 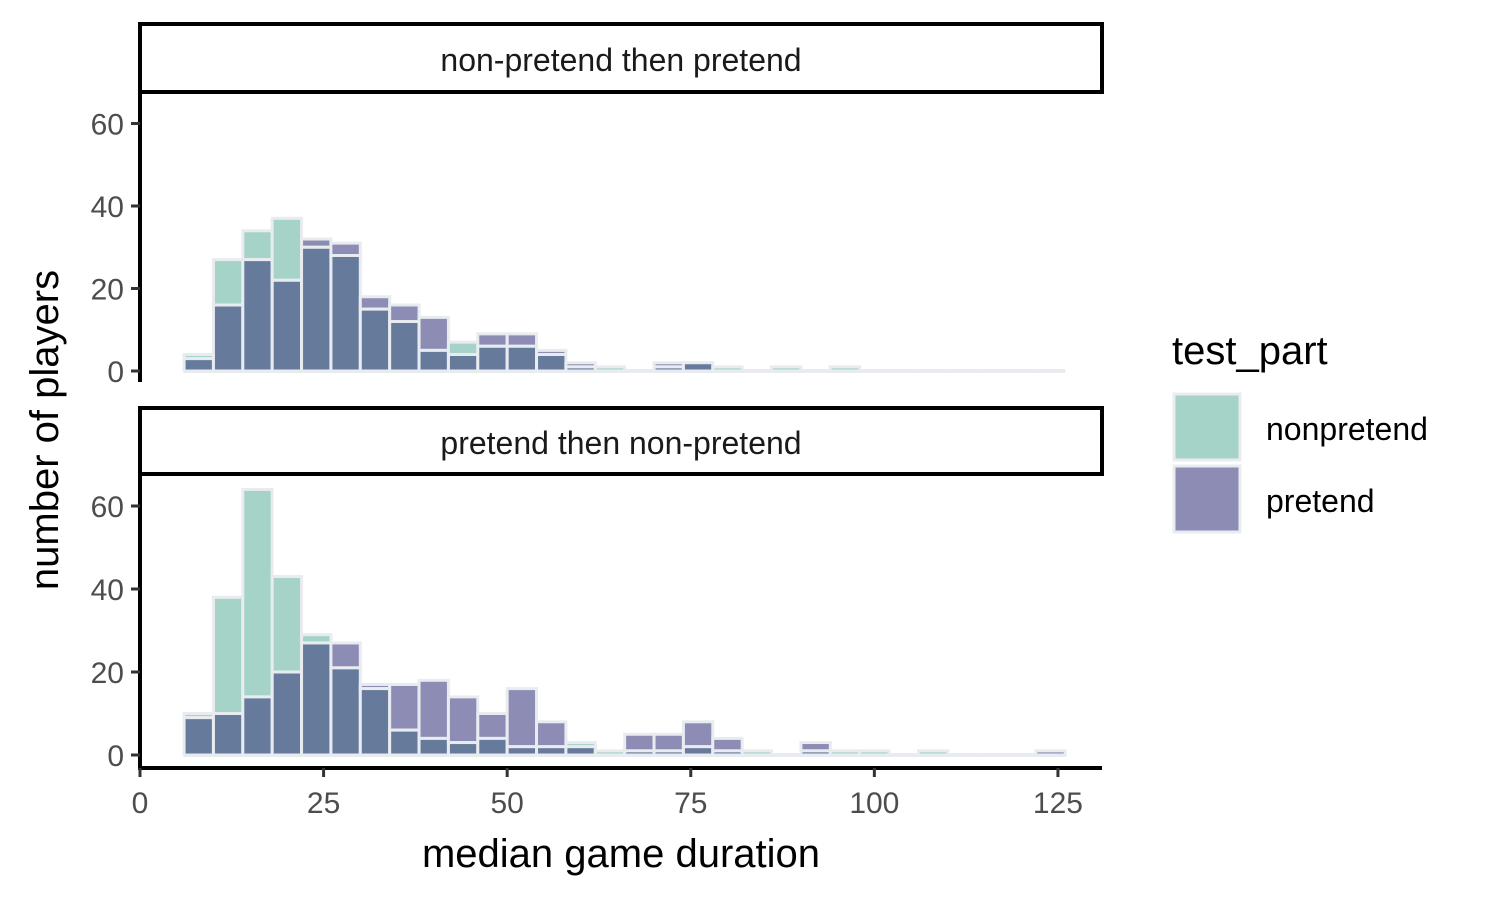 What do you see at coordinates (506, 803) in the screenshot?
I see `x-tick-label: 50` at bounding box center [506, 803].